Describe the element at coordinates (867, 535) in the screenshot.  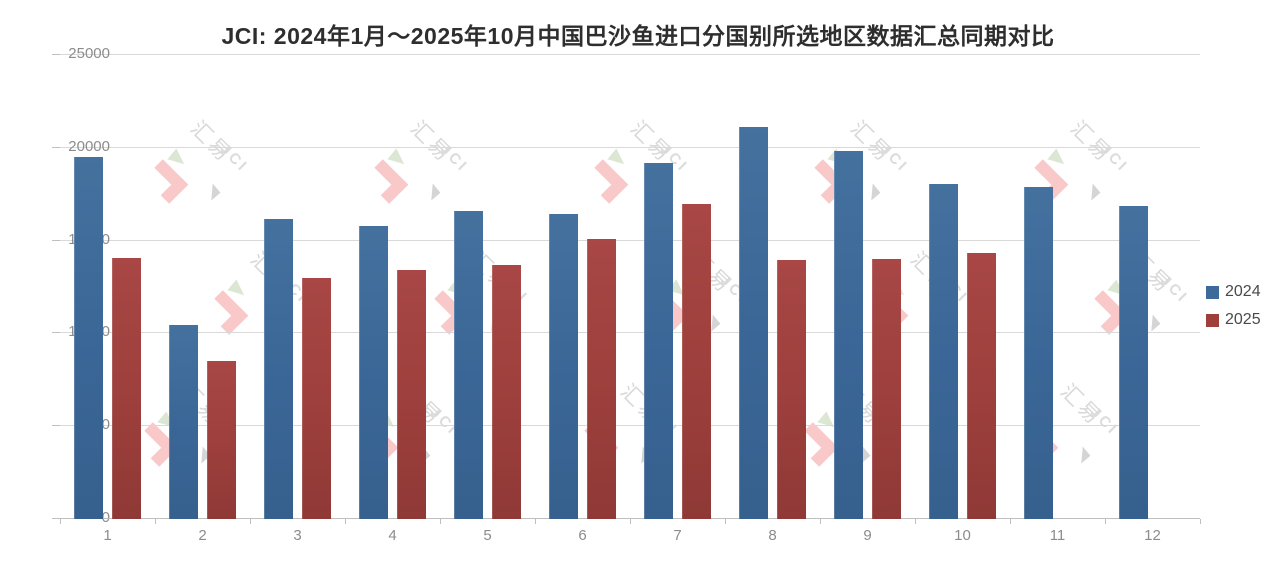
I see `x-axis-label-9: 9` at that location.